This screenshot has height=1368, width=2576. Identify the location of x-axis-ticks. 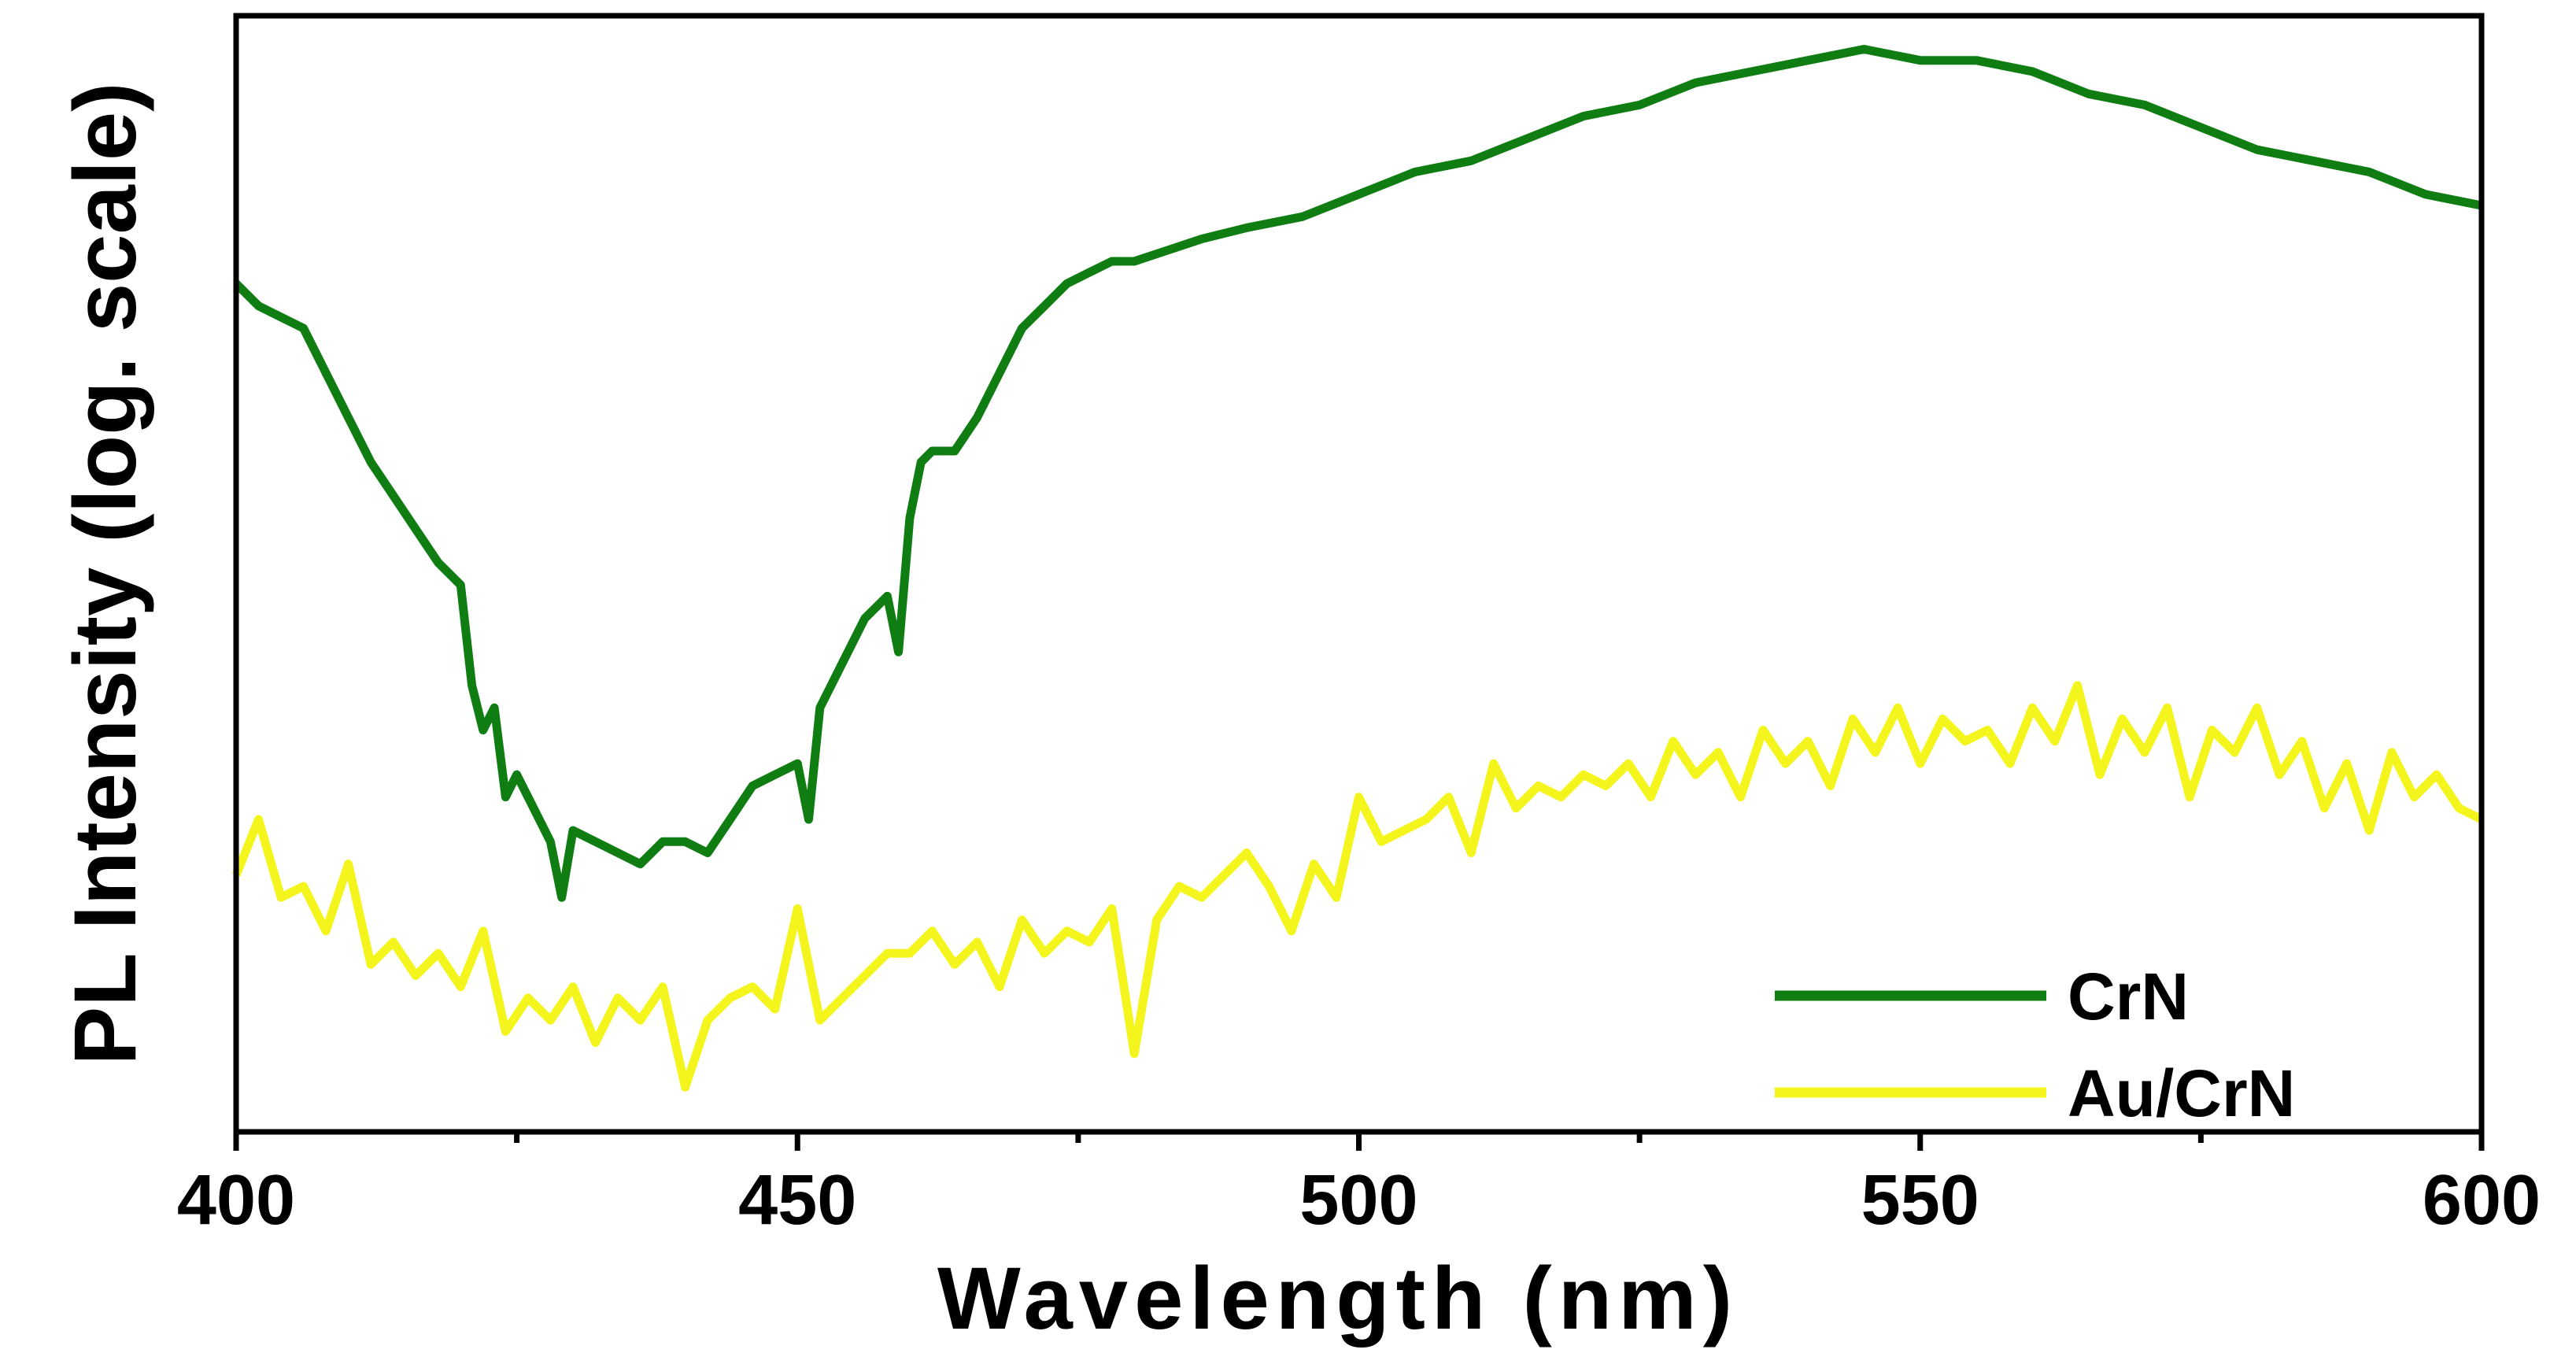
(1359, 1141).